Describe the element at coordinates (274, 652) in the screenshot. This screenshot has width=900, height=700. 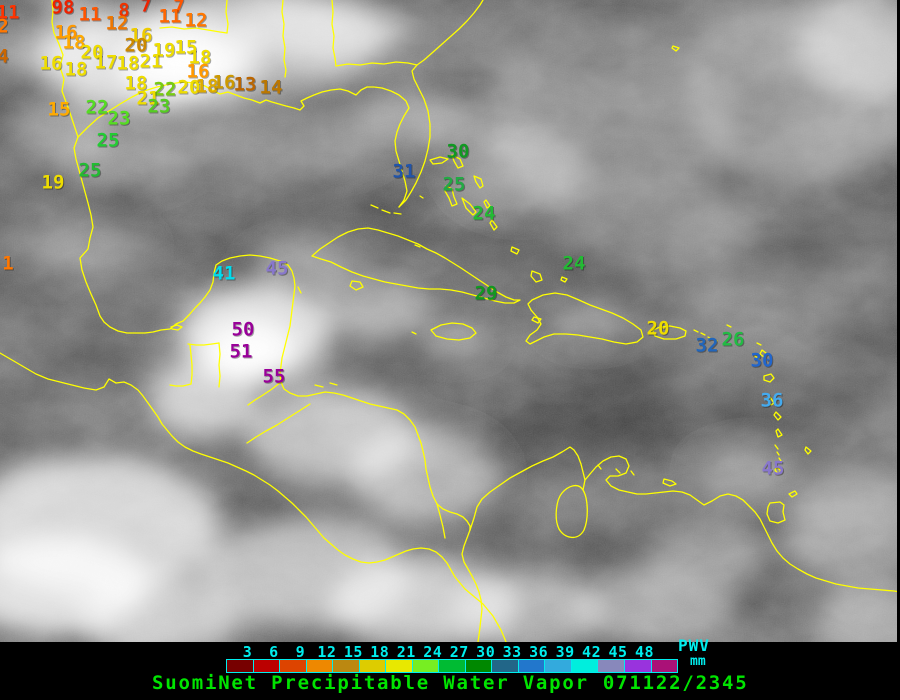
I see `colorbar-tick-label: 6` at that location.